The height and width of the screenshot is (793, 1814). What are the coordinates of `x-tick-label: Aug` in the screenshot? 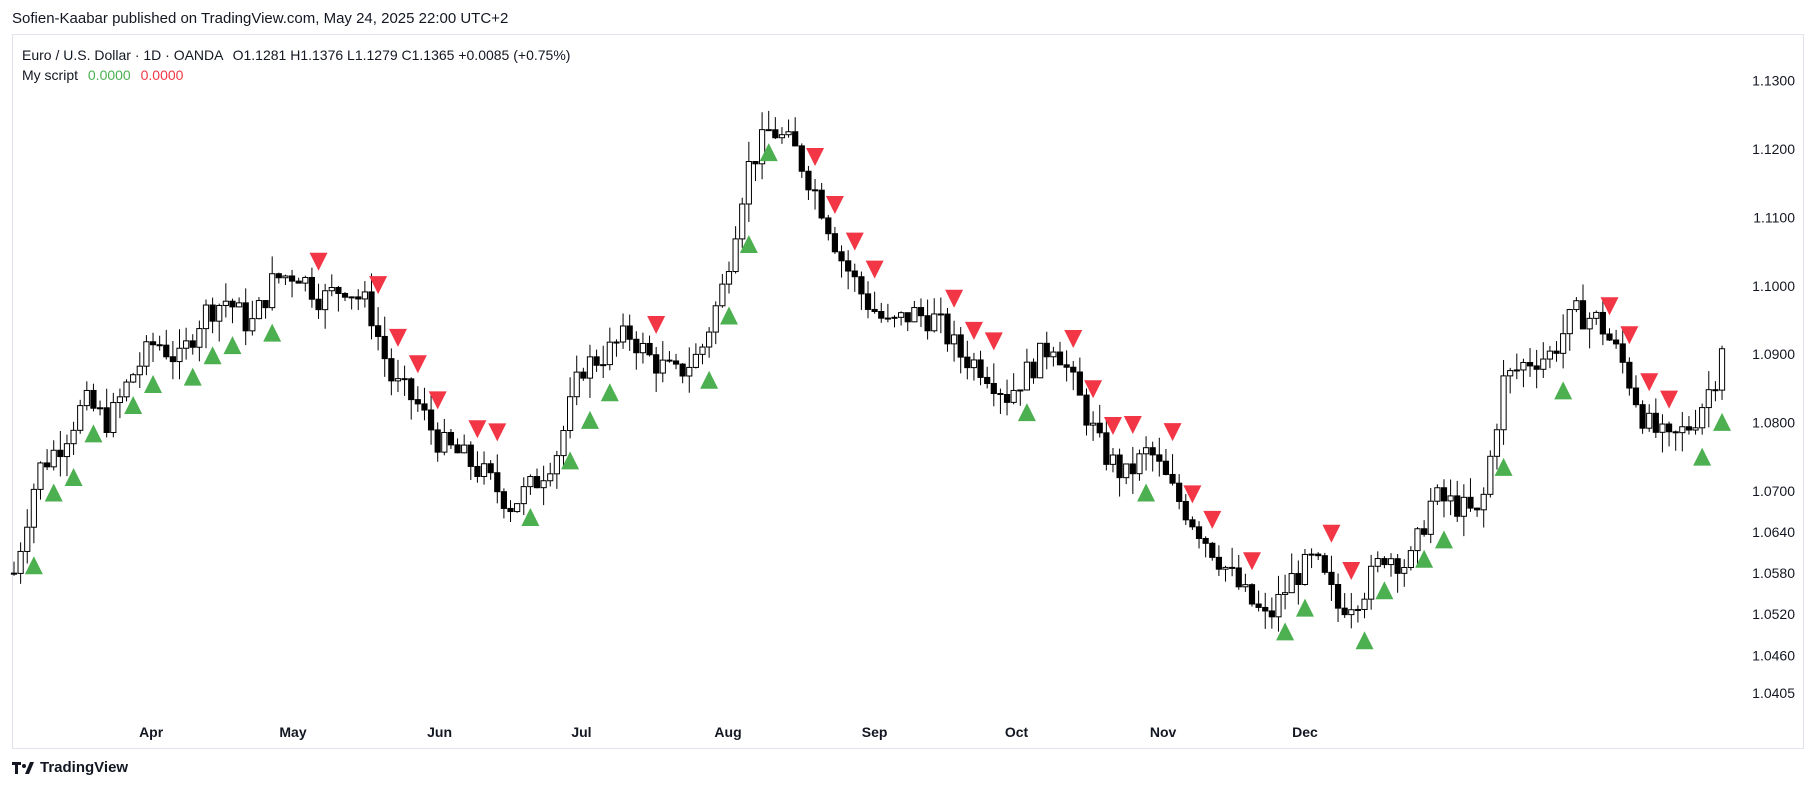 It's located at (727, 732).